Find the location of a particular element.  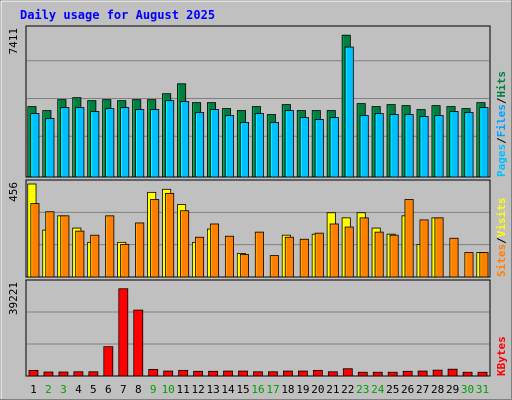

panel-top-ymax-label: 7411 is located at coordinates (13, 41).